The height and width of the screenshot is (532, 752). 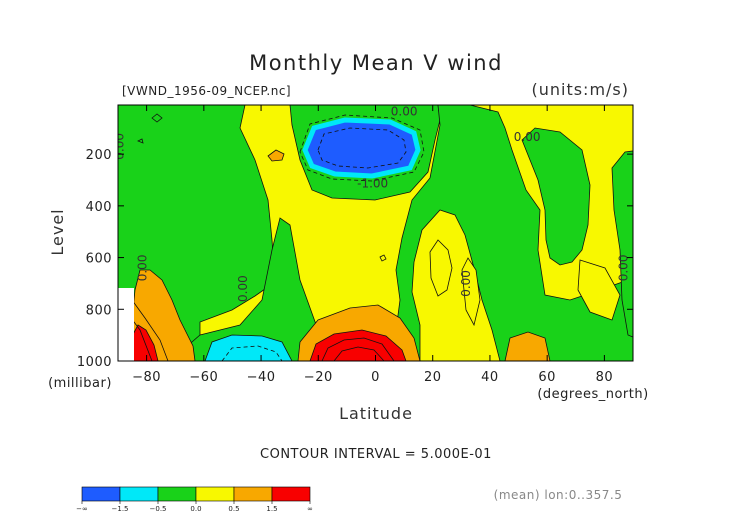 What do you see at coordinates (120, 509) in the screenshot?
I see `colorbar-label: −1.5` at bounding box center [120, 509].